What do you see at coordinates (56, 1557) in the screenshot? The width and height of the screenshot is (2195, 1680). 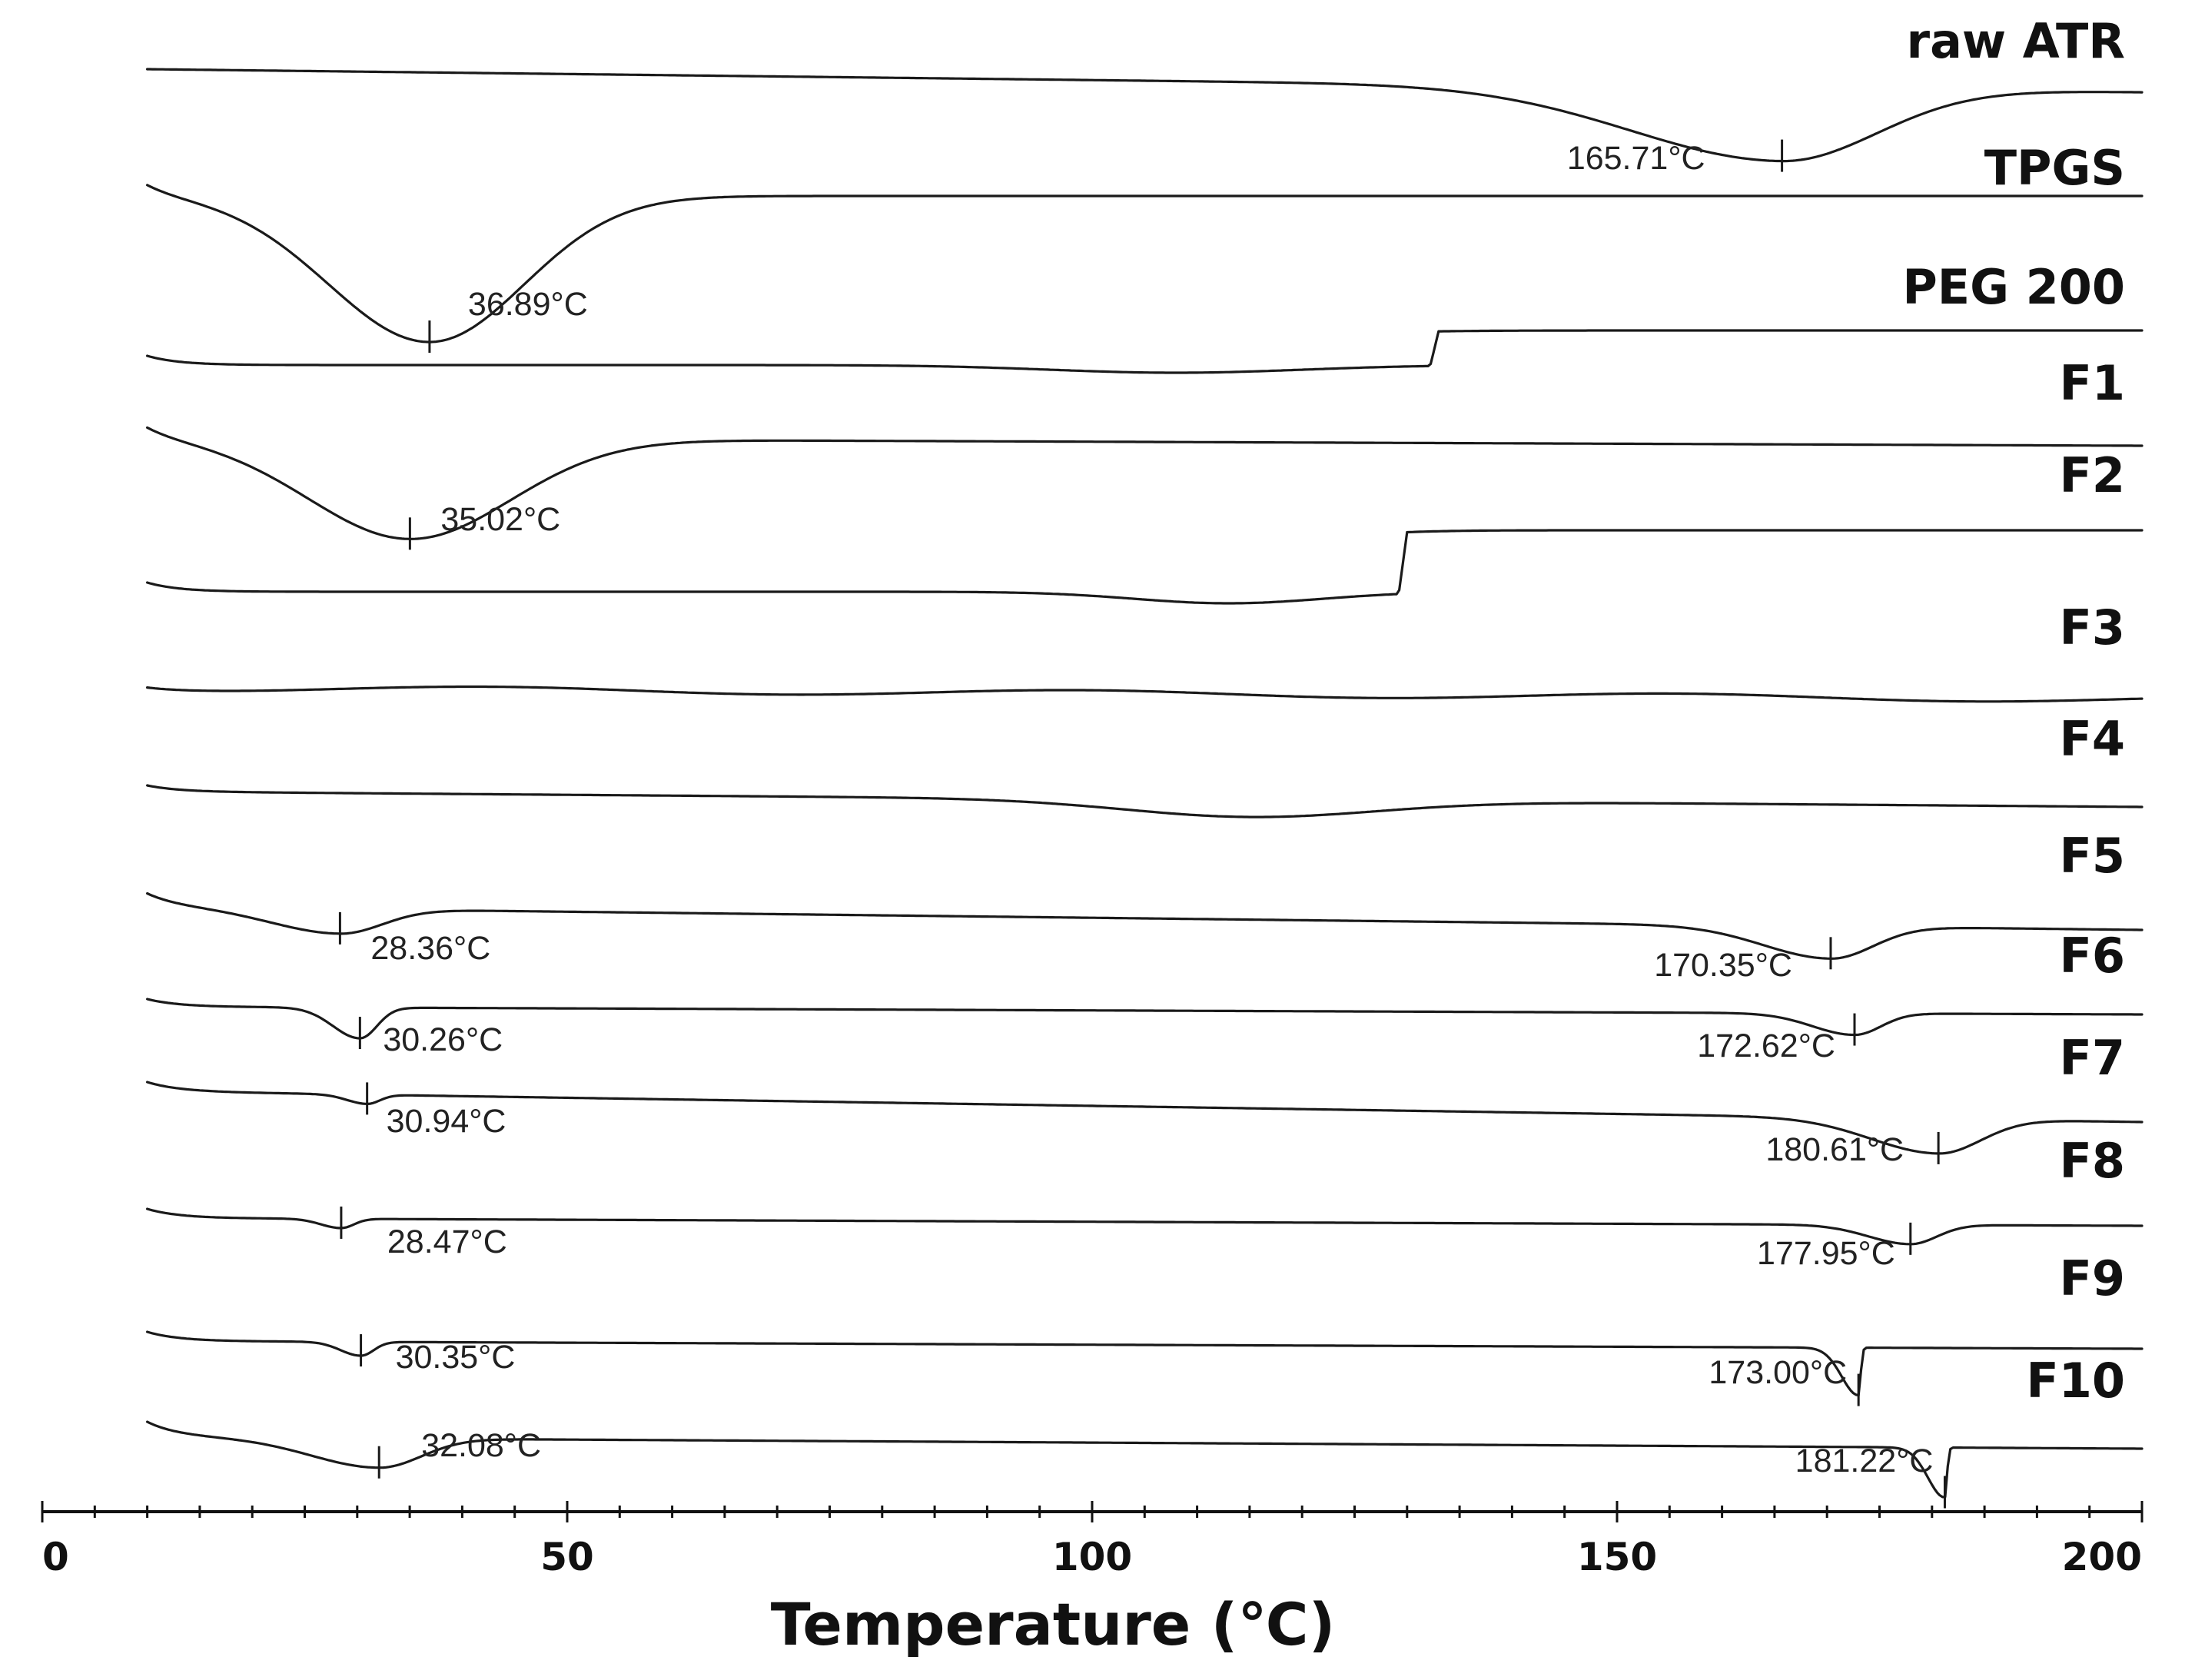 I see `x-tick-label: 0` at bounding box center [56, 1557].